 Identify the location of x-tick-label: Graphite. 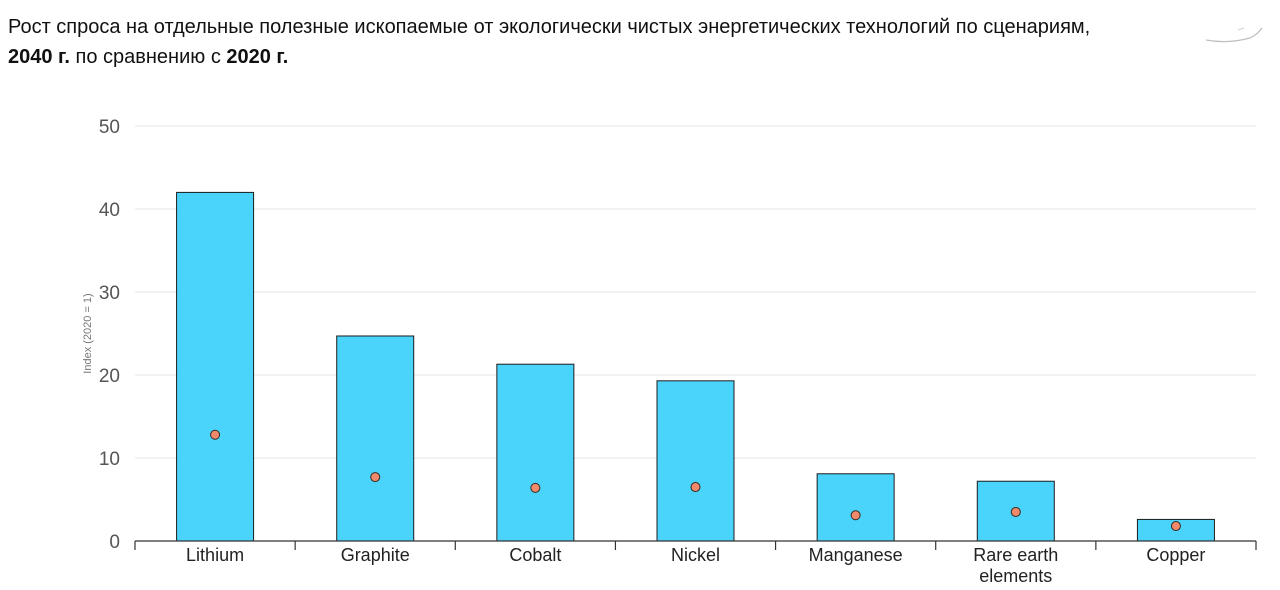
(375, 555).